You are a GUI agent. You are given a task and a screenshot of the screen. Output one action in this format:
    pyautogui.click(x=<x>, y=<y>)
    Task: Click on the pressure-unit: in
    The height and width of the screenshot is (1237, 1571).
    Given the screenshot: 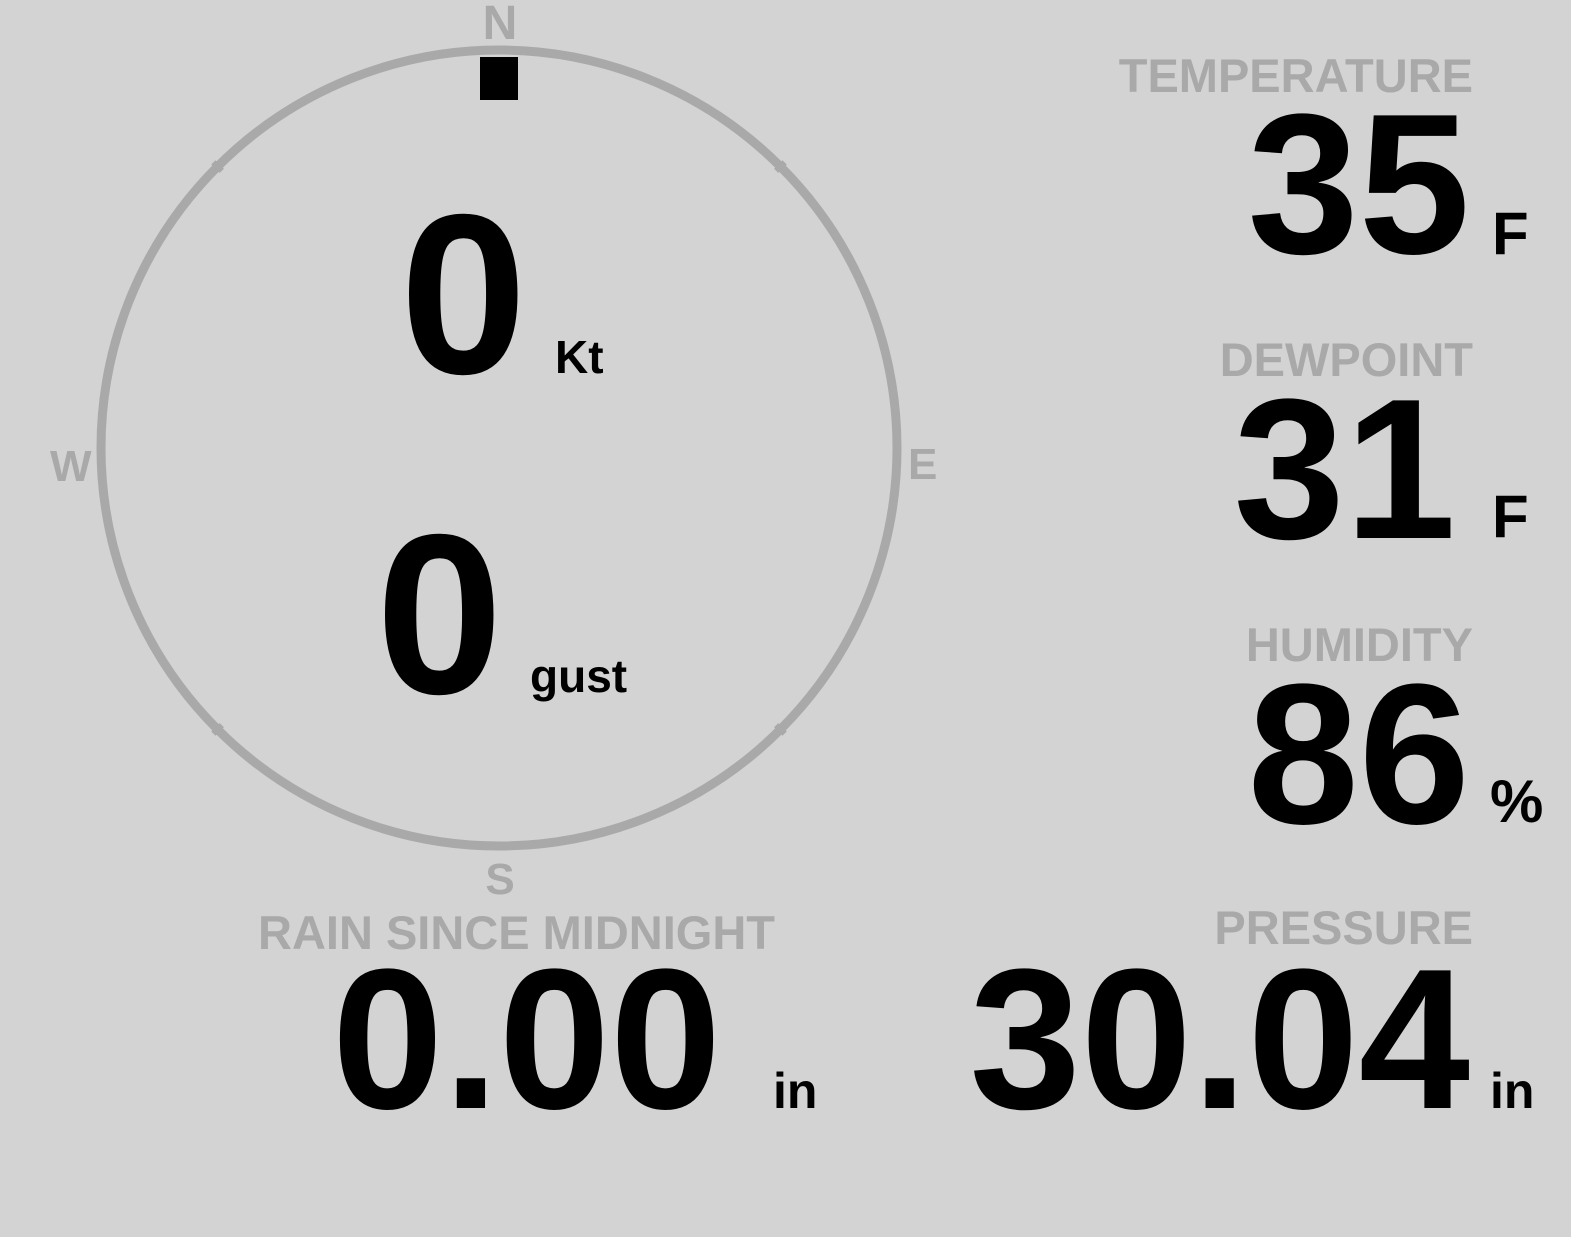 What is the action you would take?
    pyautogui.click(x=1512, y=1091)
    